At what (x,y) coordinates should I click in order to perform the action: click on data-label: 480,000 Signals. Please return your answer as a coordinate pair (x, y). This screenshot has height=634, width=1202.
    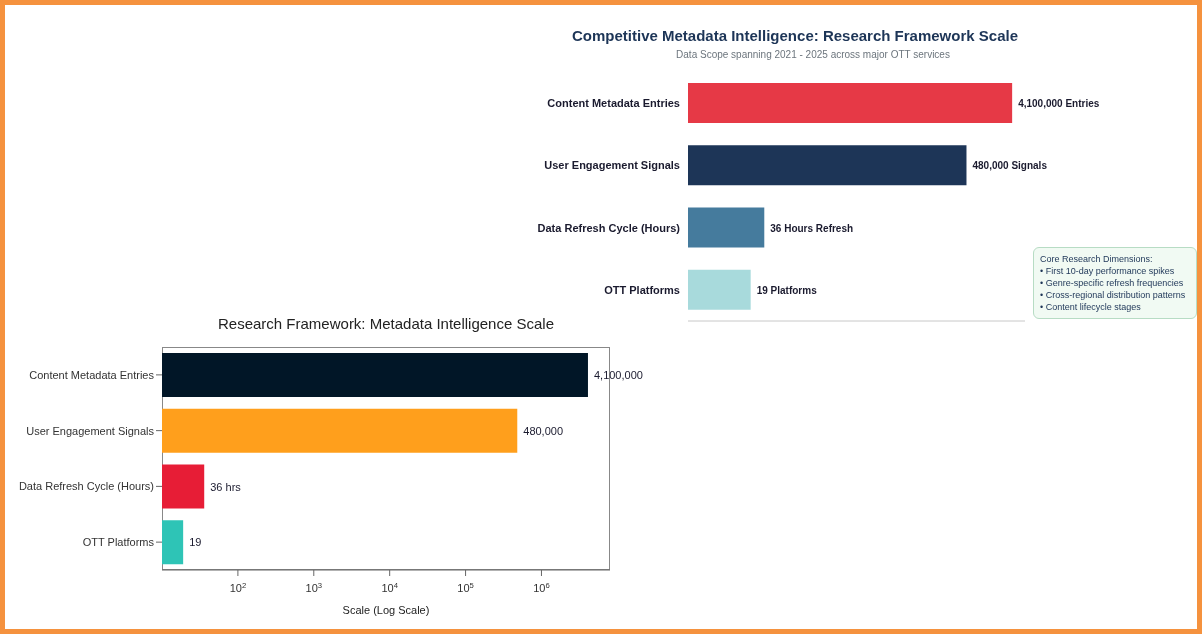
    Looking at the image, I should click on (1010, 165).